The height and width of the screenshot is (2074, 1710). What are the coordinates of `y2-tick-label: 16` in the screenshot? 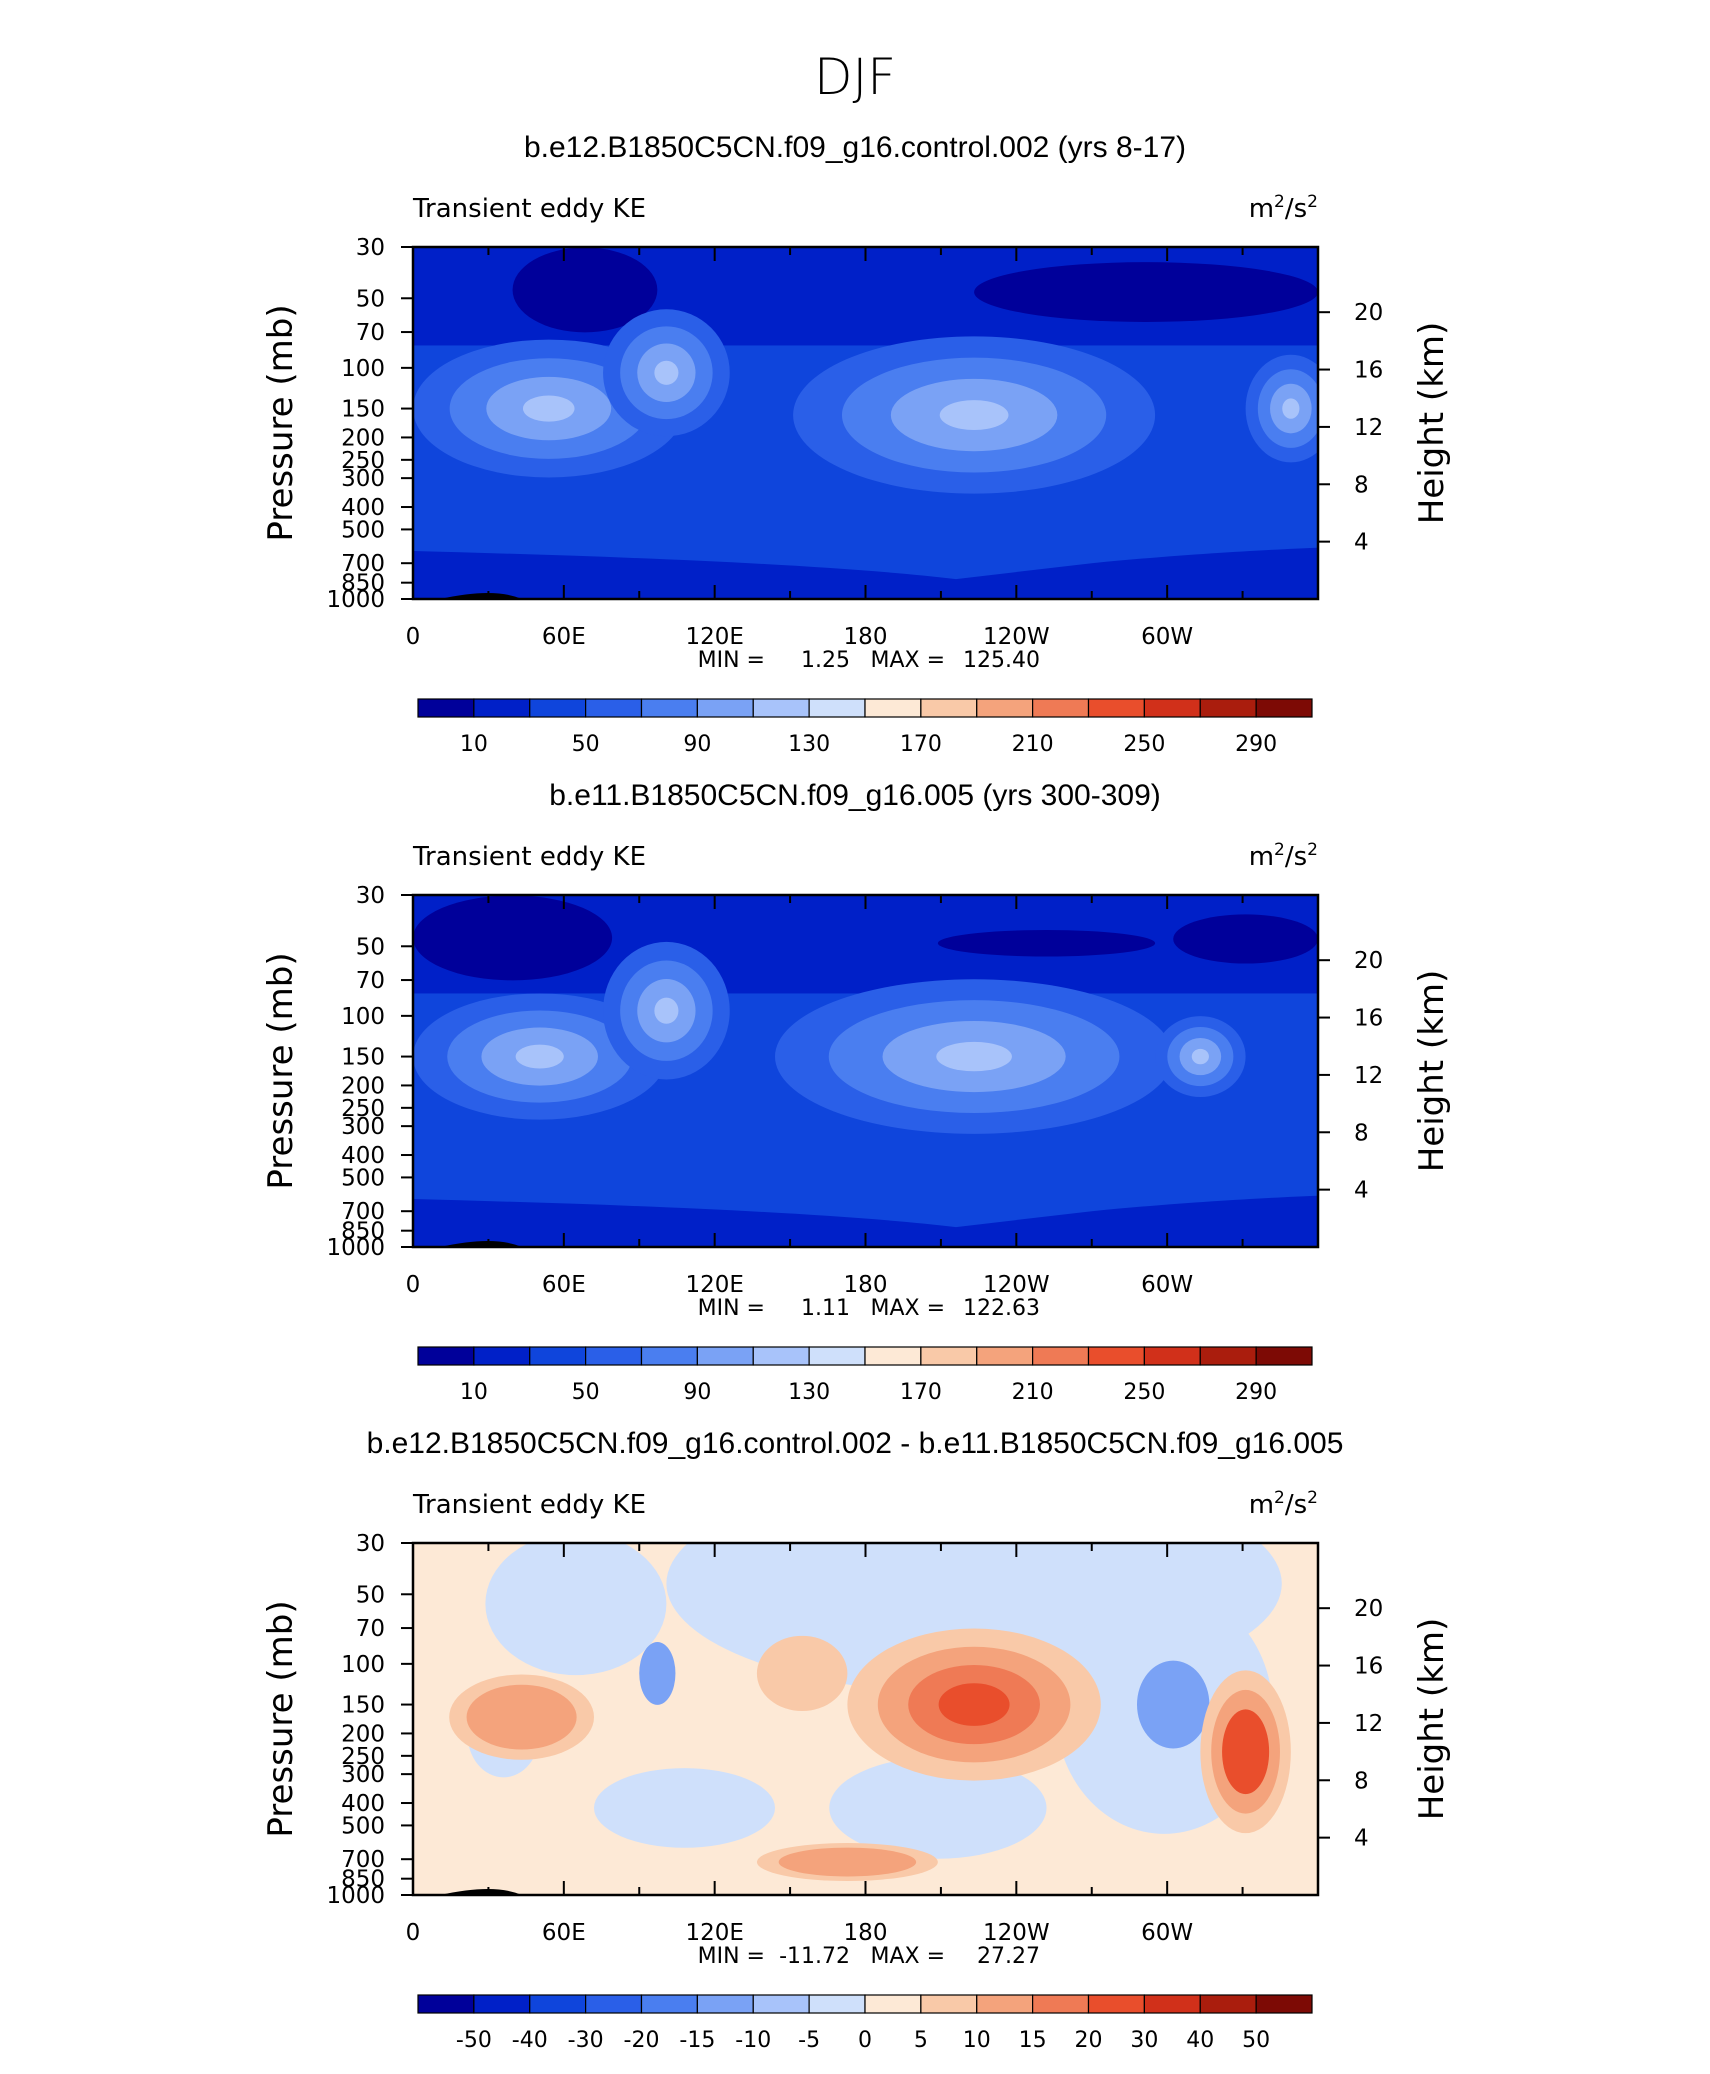 It's located at (1368, 1667).